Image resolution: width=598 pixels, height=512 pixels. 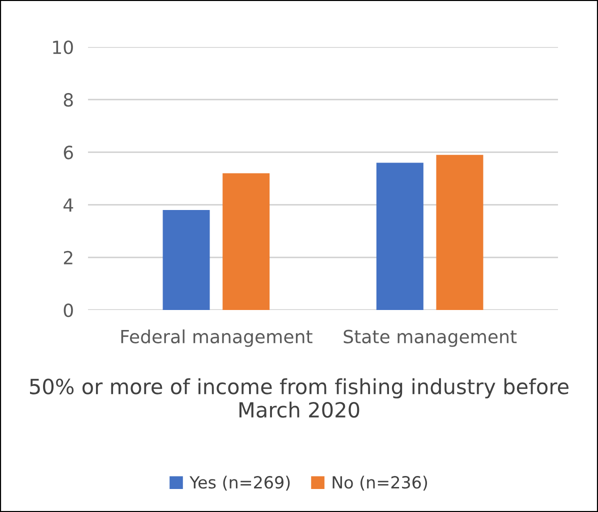 What do you see at coordinates (240, 483) in the screenshot?
I see `legend-label: Yes (n=269)` at bounding box center [240, 483].